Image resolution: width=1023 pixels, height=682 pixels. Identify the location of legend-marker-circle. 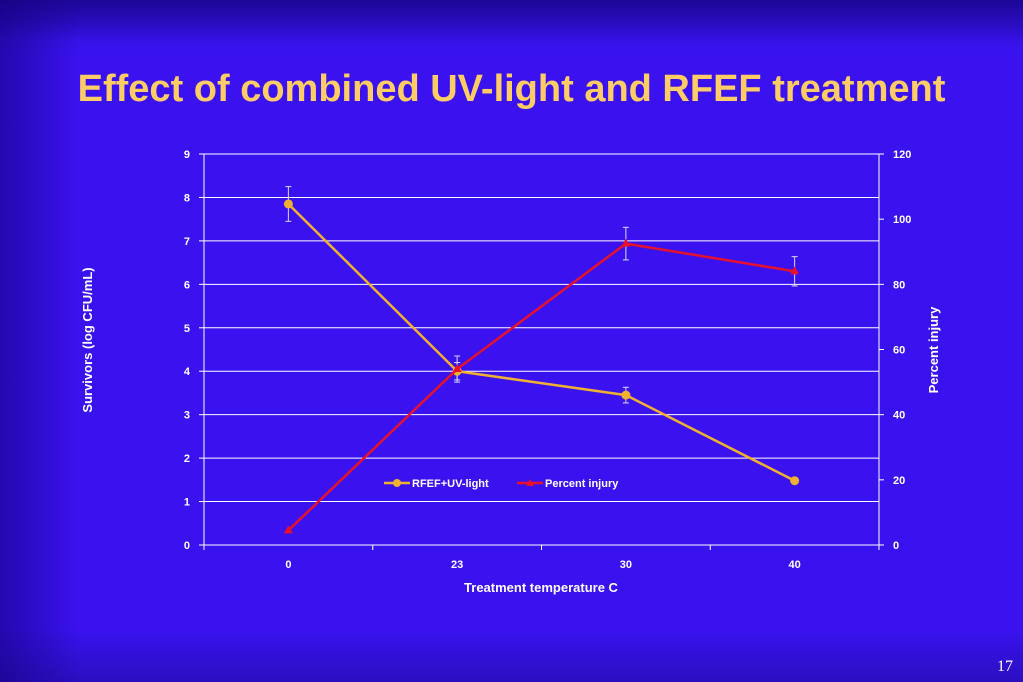
(397, 483).